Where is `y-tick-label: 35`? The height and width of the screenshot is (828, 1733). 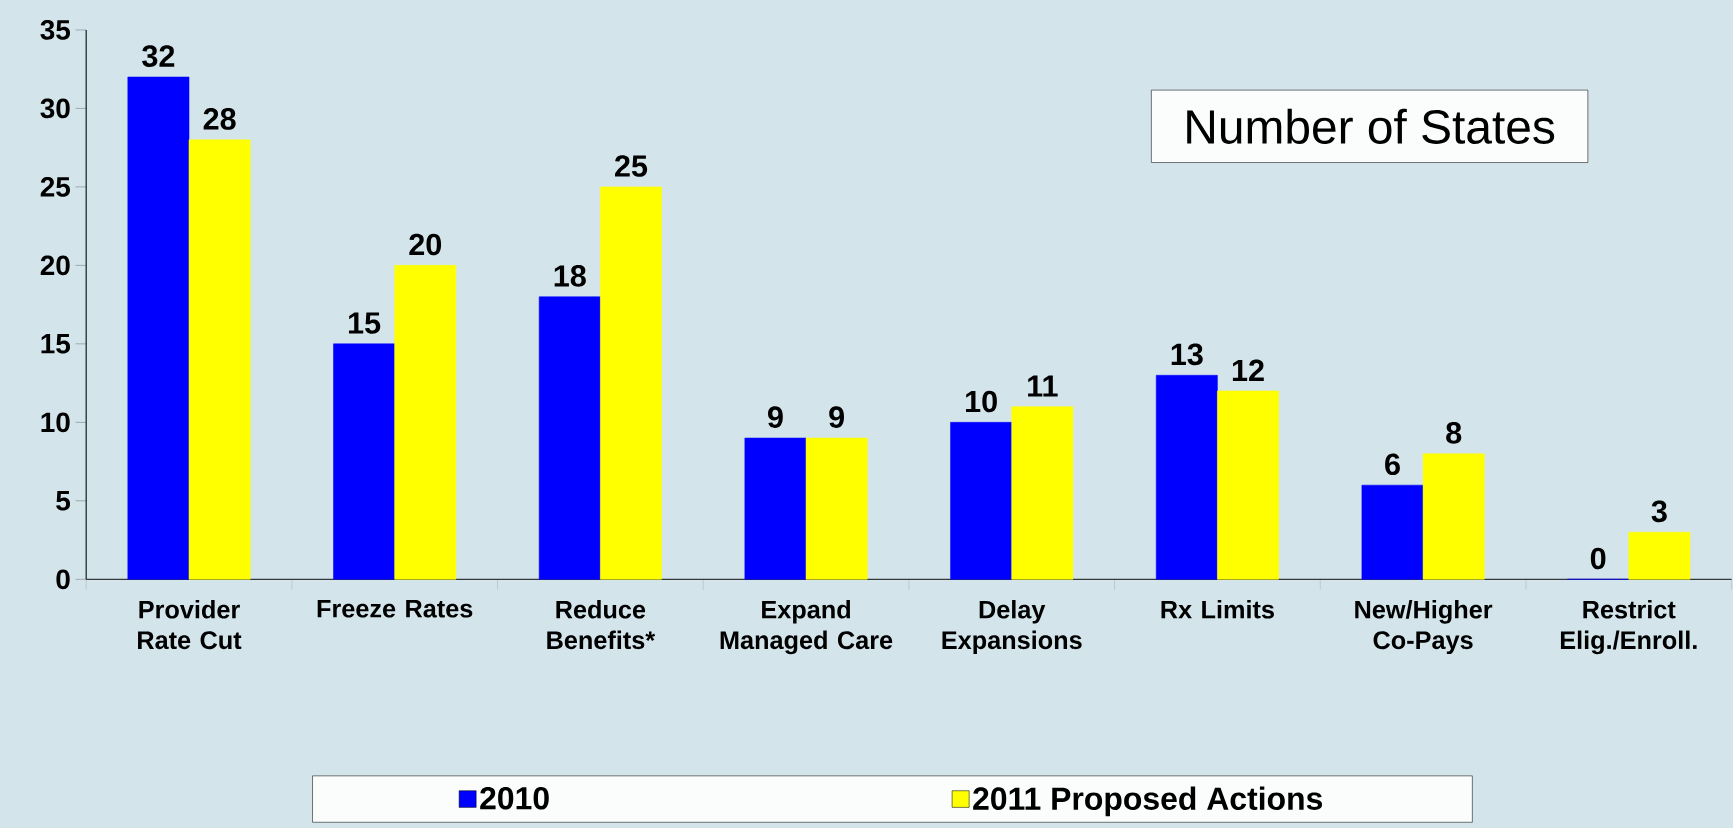
y-tick-label: 35 is located at coordinates (55, 29).